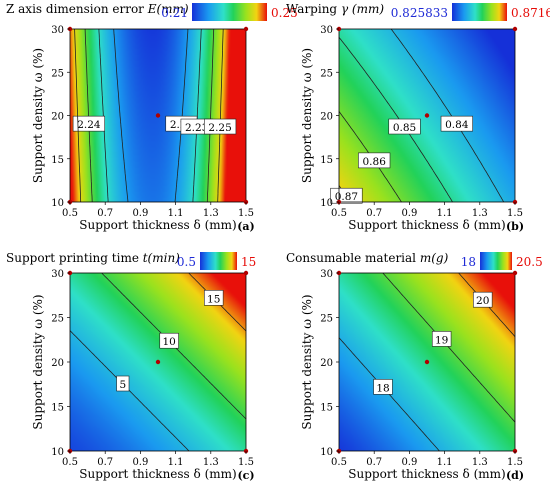  I want to click on colorbar-min-label: 0.5, so click(186, 262).